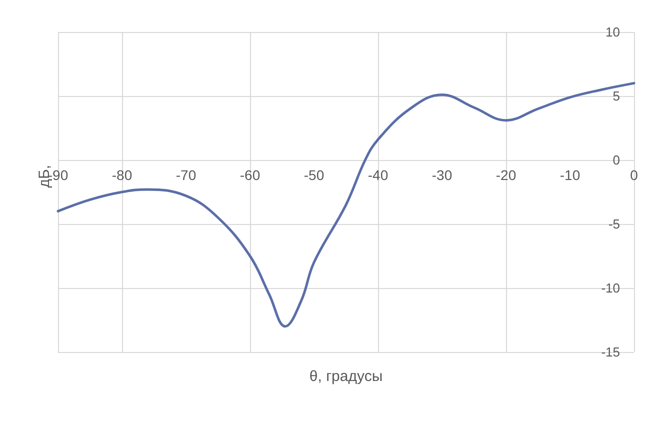 This screenshot has height=433, width=651. I want to click on x-tick-label: -50, so click(314, 175).